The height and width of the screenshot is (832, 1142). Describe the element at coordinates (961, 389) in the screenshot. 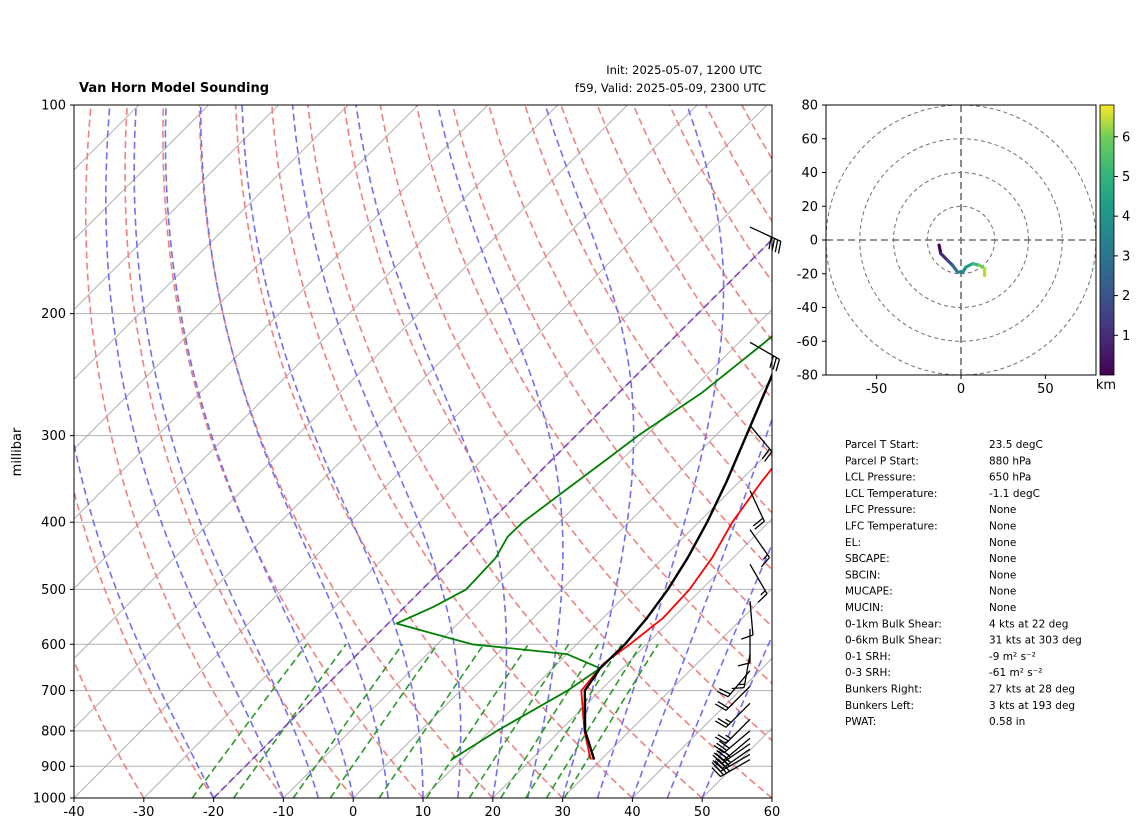

I see `hodo-x-tick-label: 0` at that location.